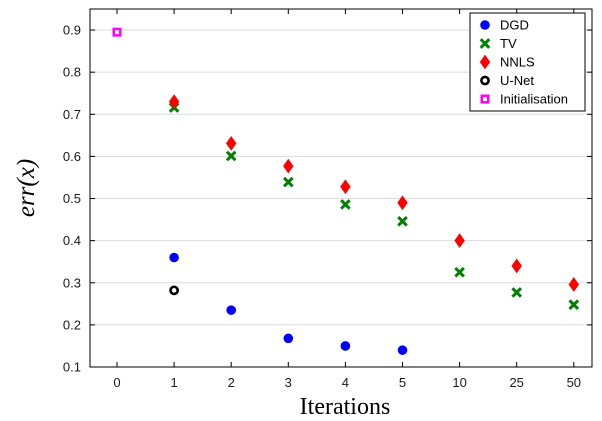 The width and height of the screenshot is (602, 421). What do you see at coordinates (288, 382) in the screenshot?
I see `x-tick-label: 3` at bounding box center [288, 382].